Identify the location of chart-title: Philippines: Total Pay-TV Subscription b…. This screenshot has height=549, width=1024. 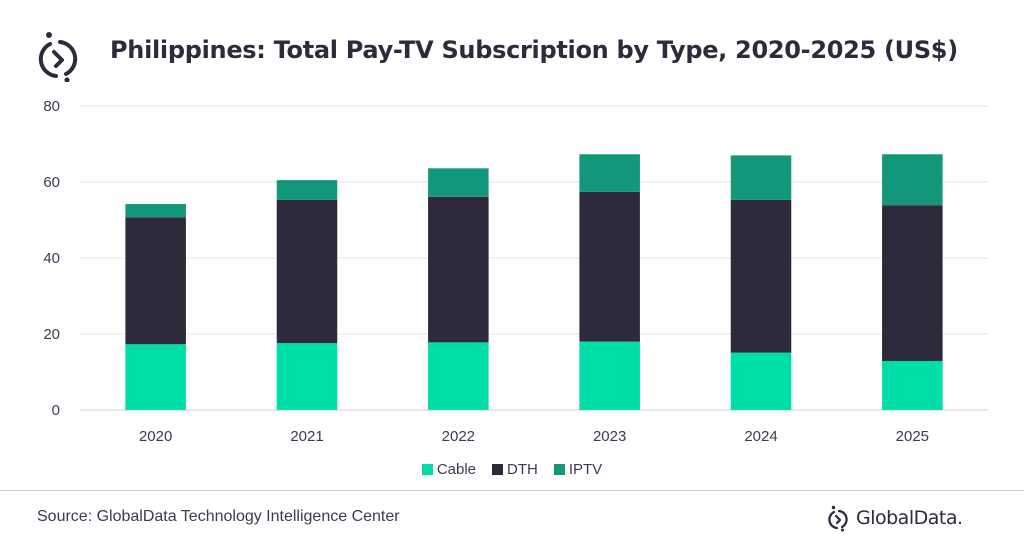
(534, 50).